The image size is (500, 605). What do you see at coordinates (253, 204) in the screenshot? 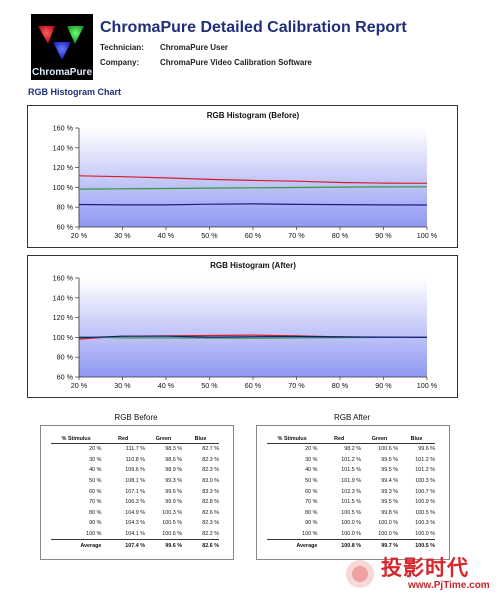
I see `blue-series-line` at bounding box center [253, 204].